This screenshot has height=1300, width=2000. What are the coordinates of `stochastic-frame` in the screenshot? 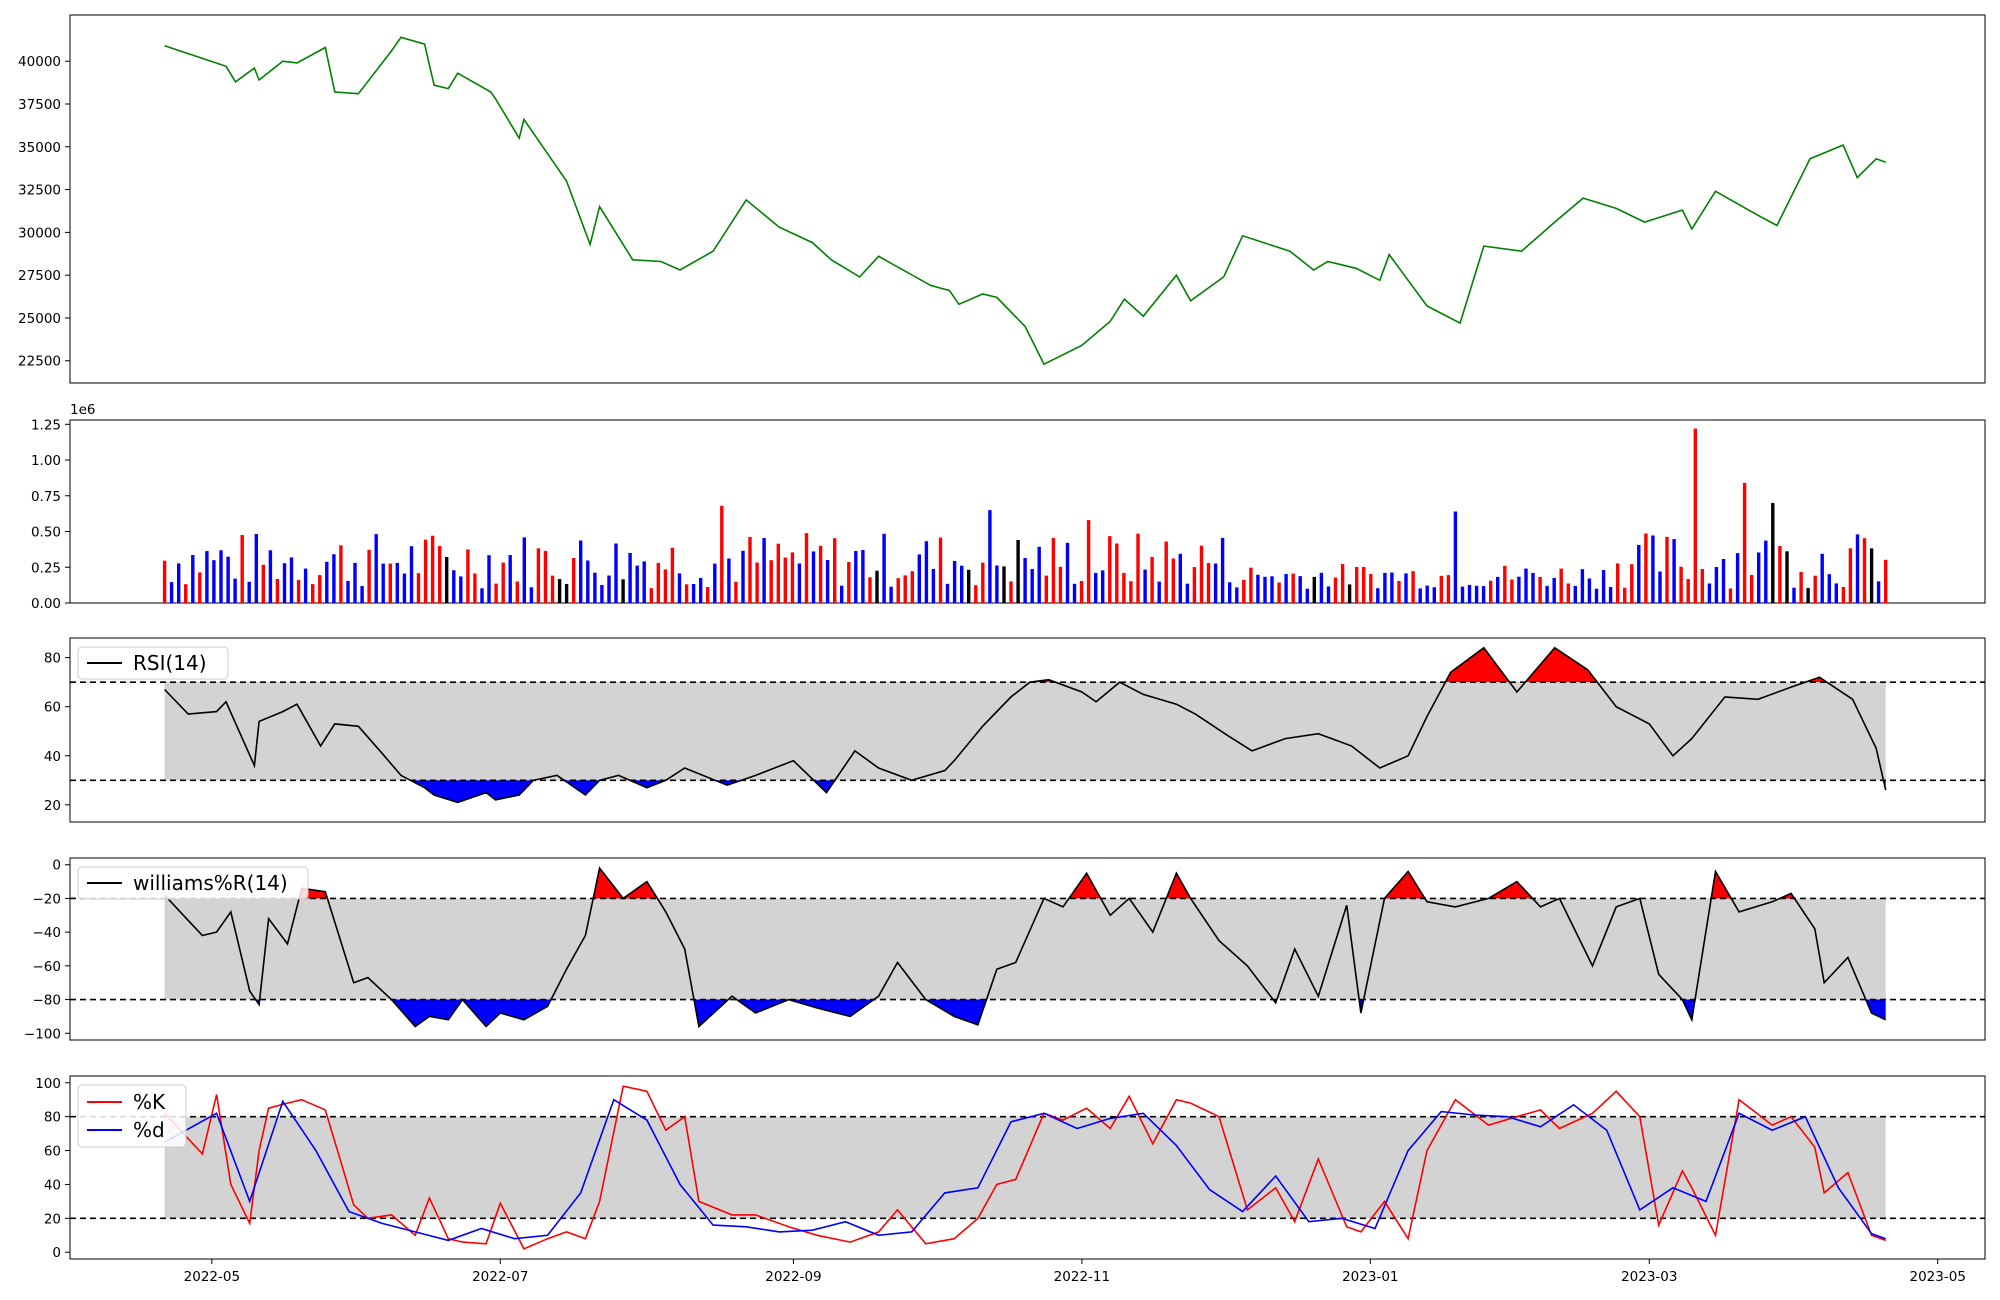 It's located at (1027, 1167).